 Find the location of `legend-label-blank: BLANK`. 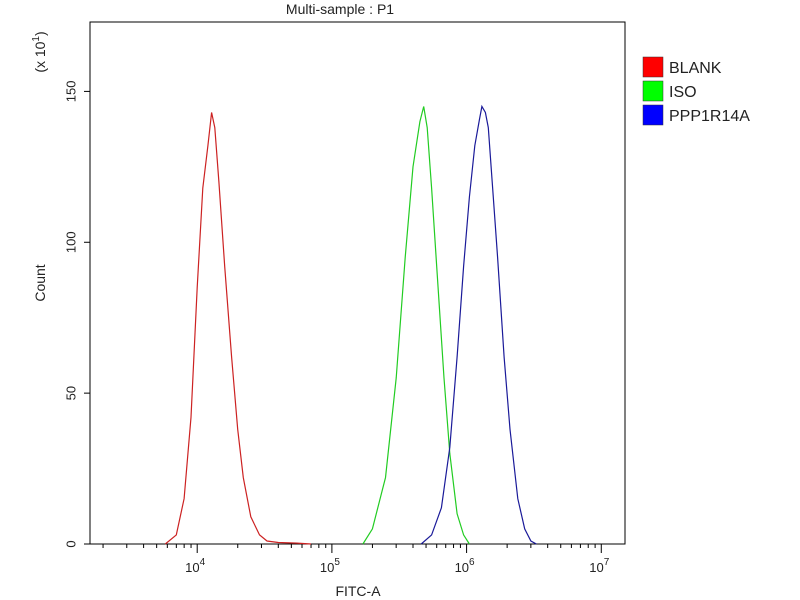

legend-label-blank: BLANK is located at coordinates (695, 68).